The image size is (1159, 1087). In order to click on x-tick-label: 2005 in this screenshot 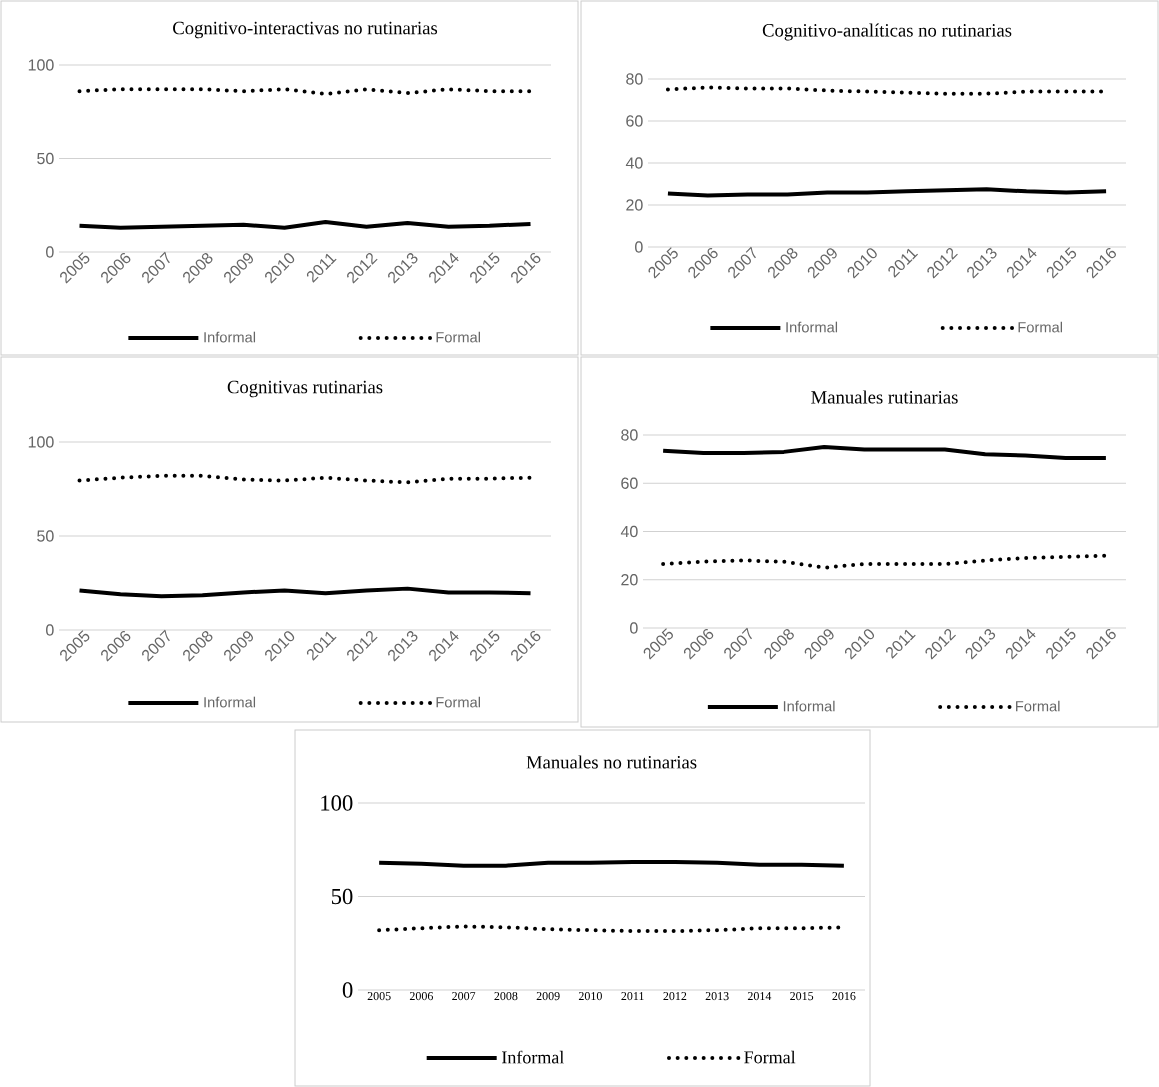, I will do `click(379, 996)`.